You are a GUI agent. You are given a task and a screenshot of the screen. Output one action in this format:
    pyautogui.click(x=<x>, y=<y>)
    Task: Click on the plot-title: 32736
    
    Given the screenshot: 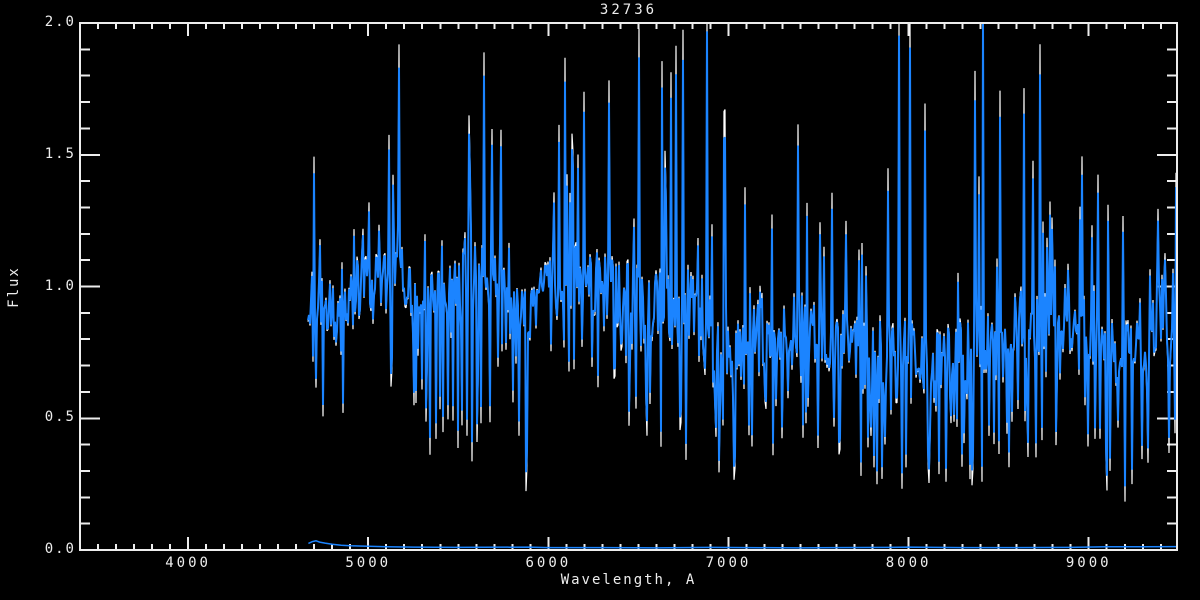 What is the action you would take?
    pyautogui.click(x=628, y=10)
    